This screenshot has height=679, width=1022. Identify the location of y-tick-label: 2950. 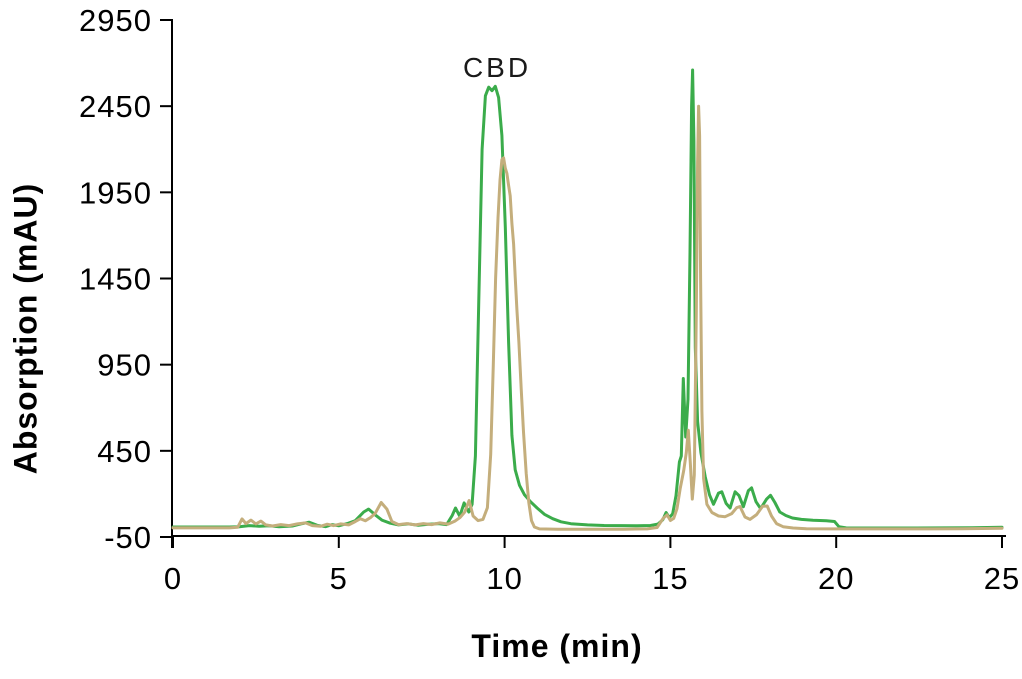
(115, 20).